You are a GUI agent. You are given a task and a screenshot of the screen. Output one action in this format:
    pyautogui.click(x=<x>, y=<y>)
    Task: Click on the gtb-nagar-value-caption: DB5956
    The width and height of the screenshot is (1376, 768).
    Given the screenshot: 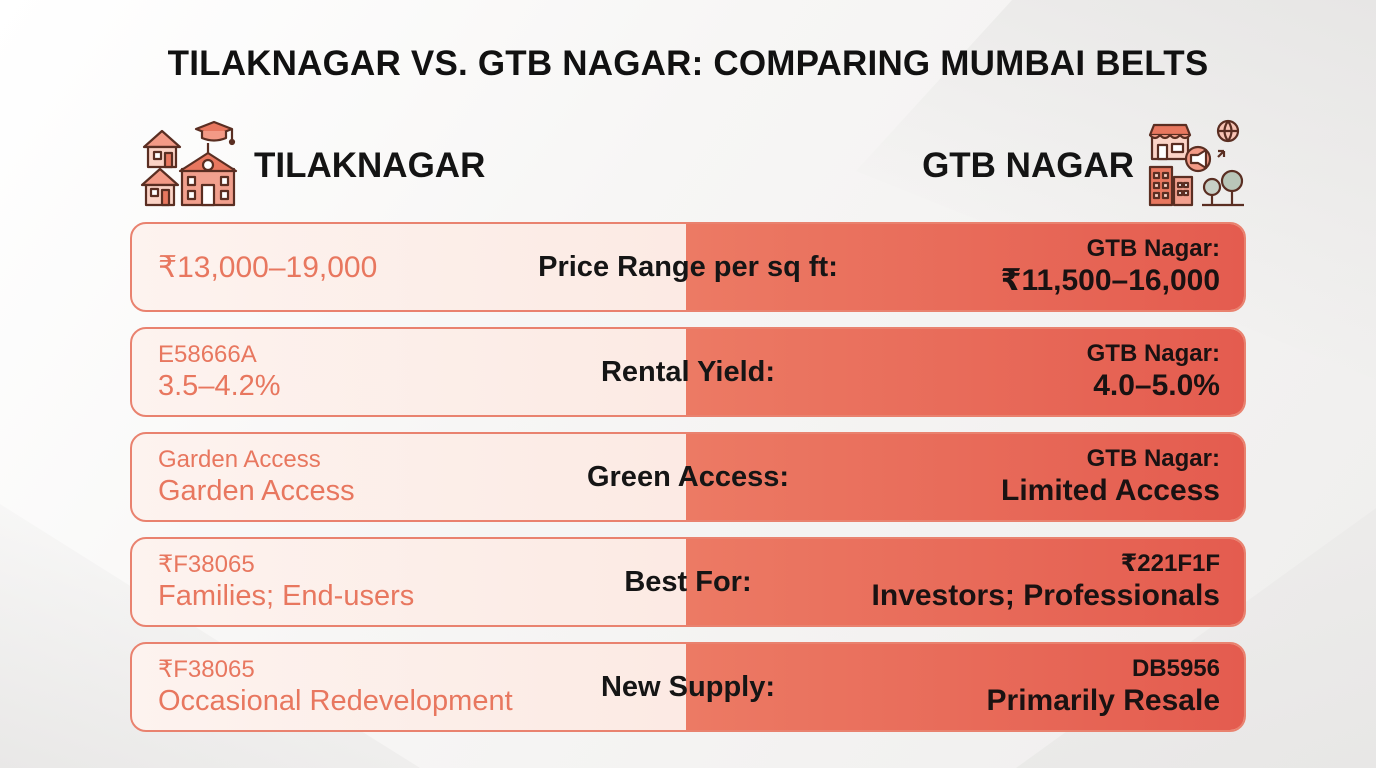 What is the action you would take?
    pyautogui.click(x=1175, y=668)
    